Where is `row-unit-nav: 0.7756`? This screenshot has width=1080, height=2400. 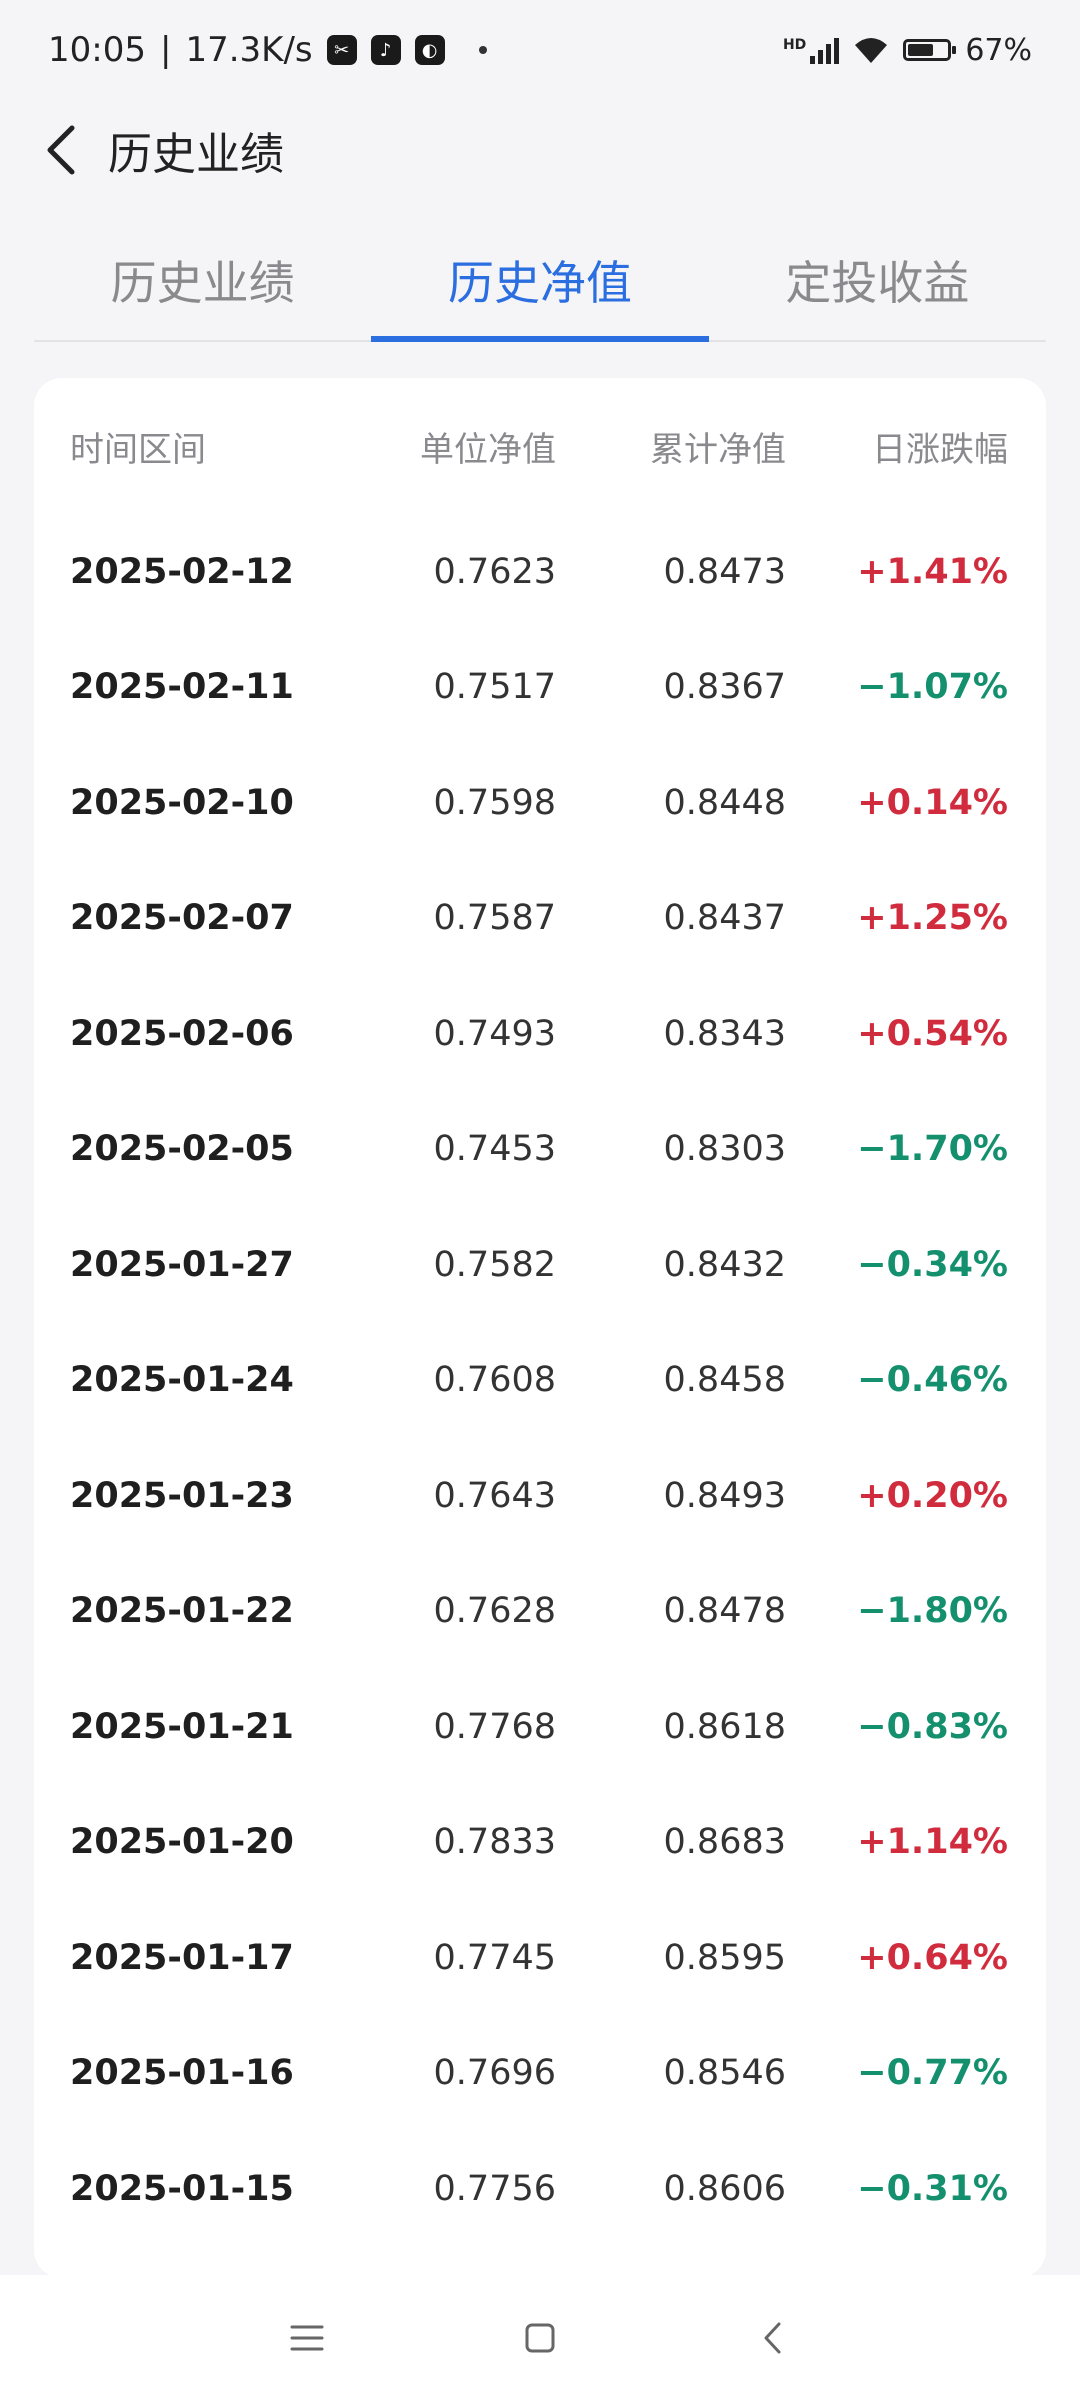 row-unit-nav: 0.7756 is located at coordinates (494, 2188).